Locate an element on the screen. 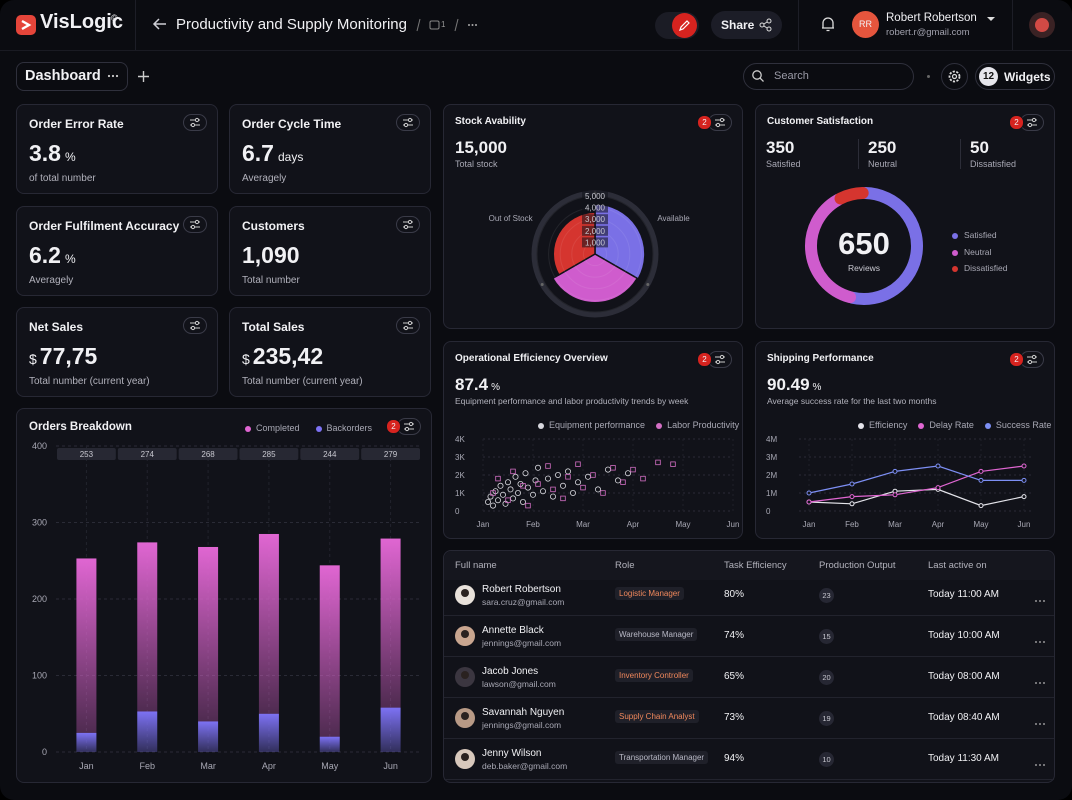 The width and height of the screenshot is (1072, 800). add-tab is located at coordinates (143, 76).